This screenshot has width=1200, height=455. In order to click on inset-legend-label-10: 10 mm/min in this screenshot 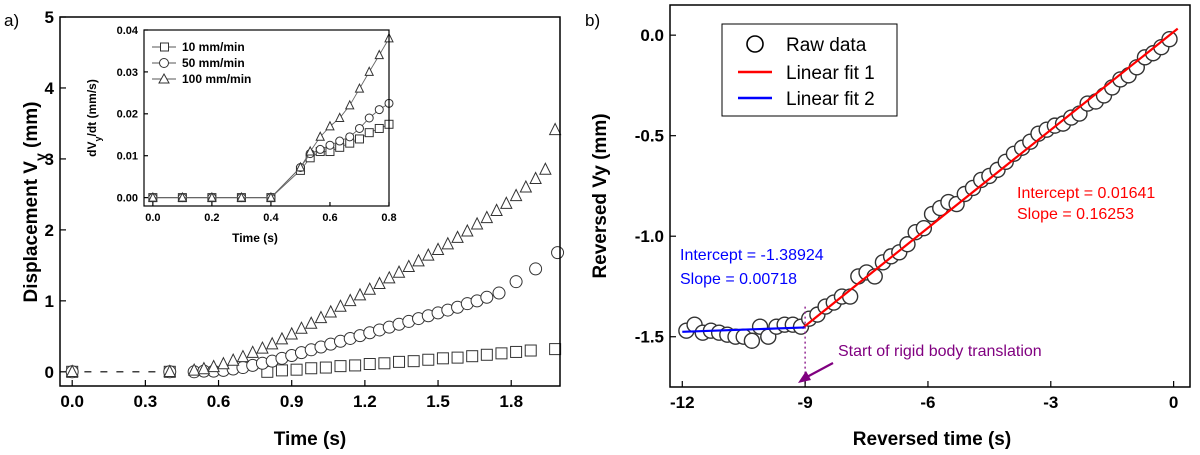, I will do `click(213, 47)`.